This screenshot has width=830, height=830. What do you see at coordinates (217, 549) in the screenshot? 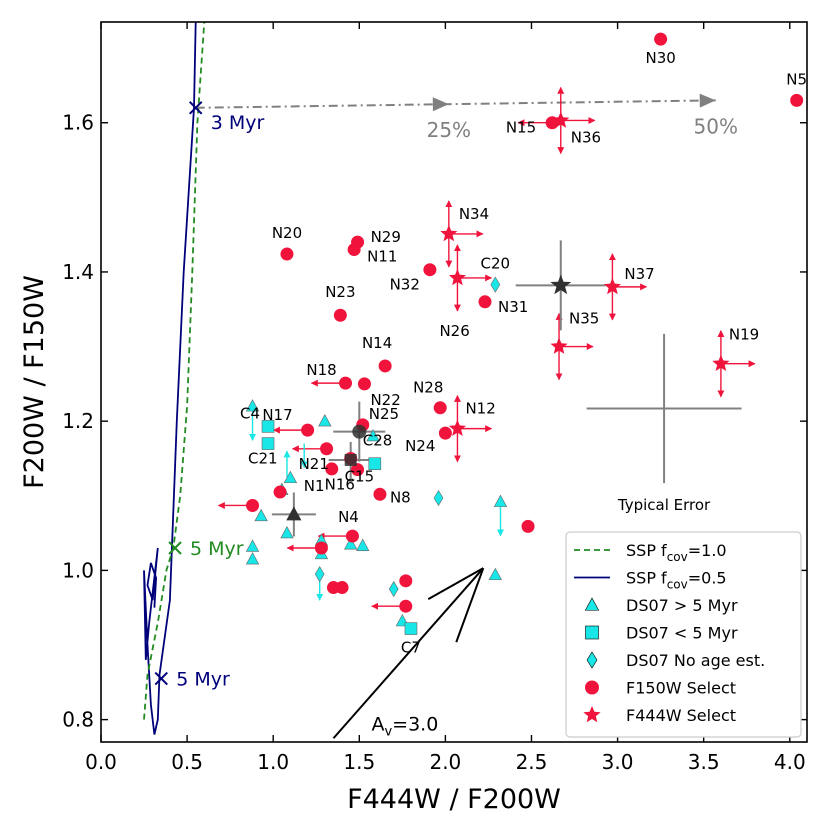
I see `age-marker-label: 5 Myr` at bounding box center [217, 549].